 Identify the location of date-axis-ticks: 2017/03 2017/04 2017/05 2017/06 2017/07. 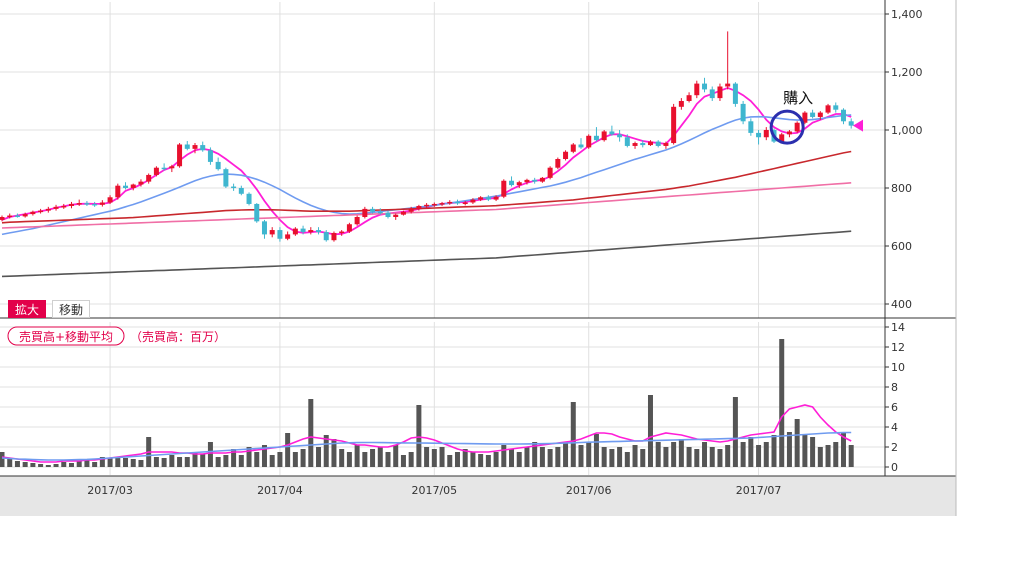
(434, 490).